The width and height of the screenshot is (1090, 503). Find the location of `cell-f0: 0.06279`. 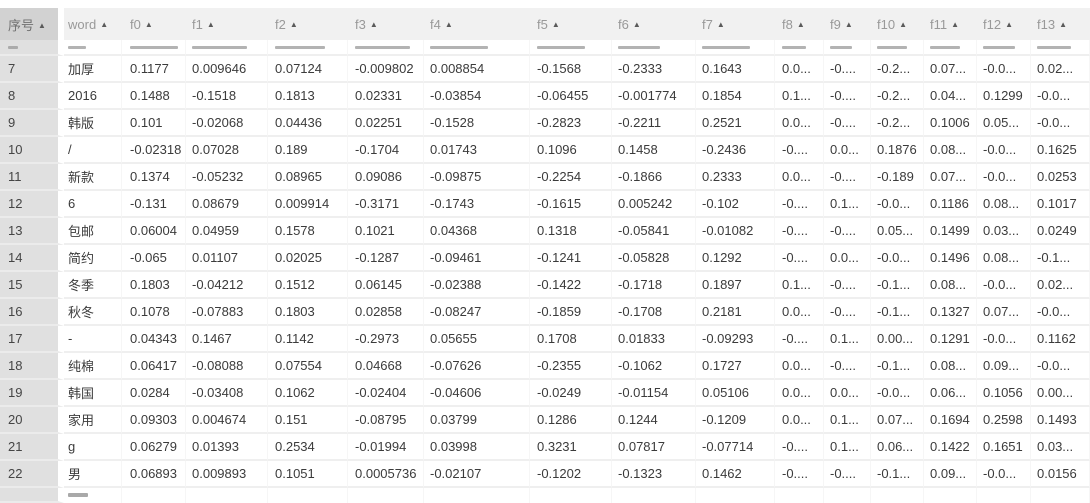

cell-f0: 0.06279 is located at coordinates (154, 447).